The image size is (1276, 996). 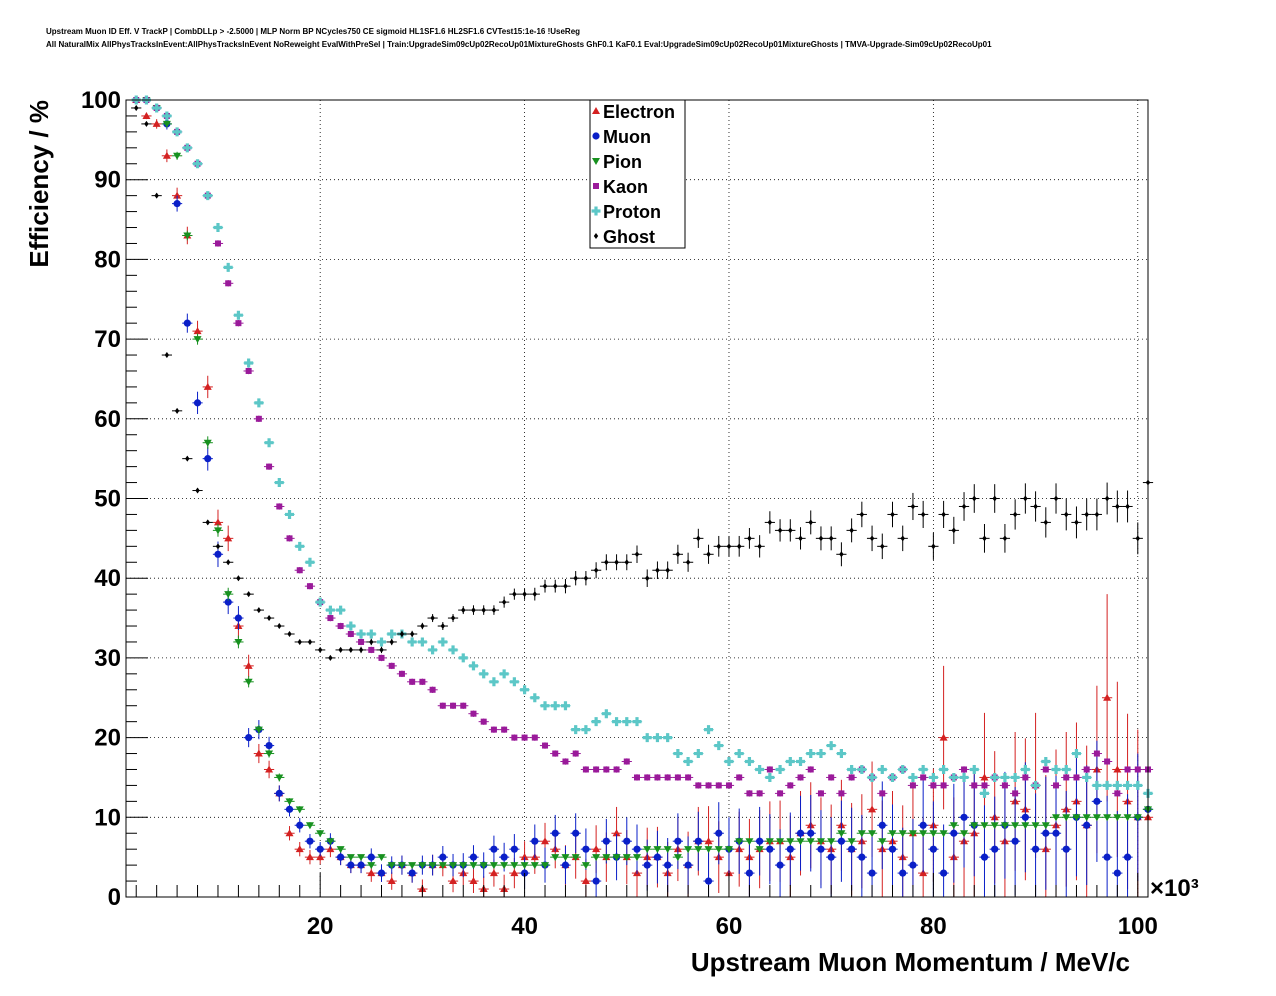 I want to click on y-tick-label: 10, so click(x=107, y=817).